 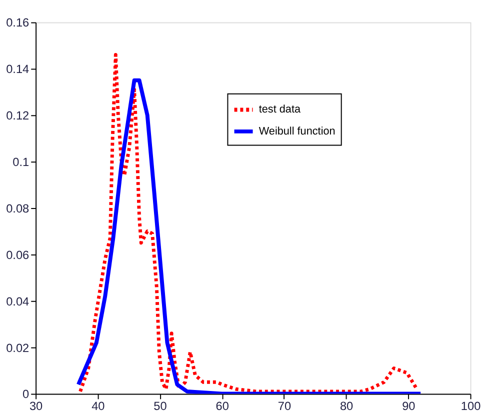 What do you see at coordinates (285, 406) in the screenshot?
I see `x-tick-label: 70` at bounding box center [285, 406].